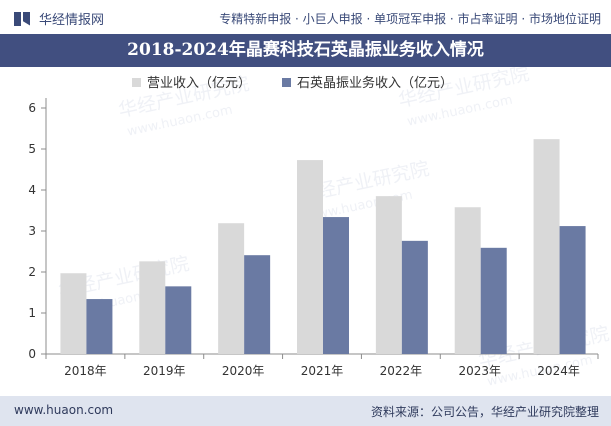 This screenshot has width=611, height=426. I want to click on brand-logo: 华经情报网, so click(59, 18).